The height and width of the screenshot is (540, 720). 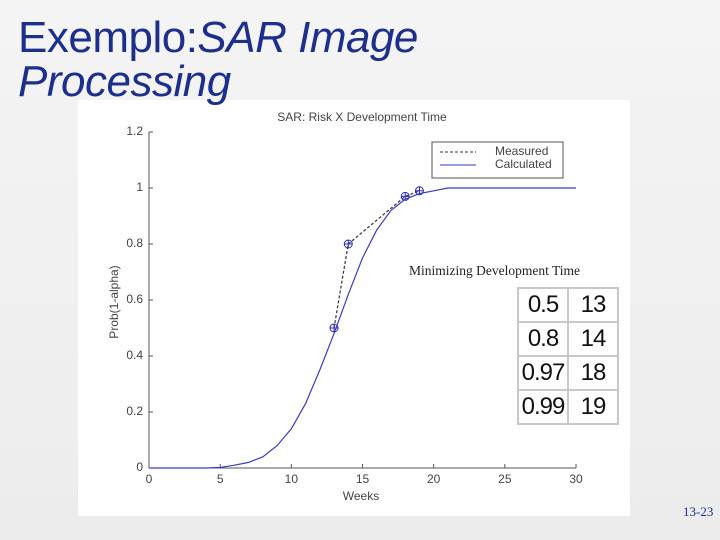 I want to click on y-tick-label: 1, so click(x=139, y=187).